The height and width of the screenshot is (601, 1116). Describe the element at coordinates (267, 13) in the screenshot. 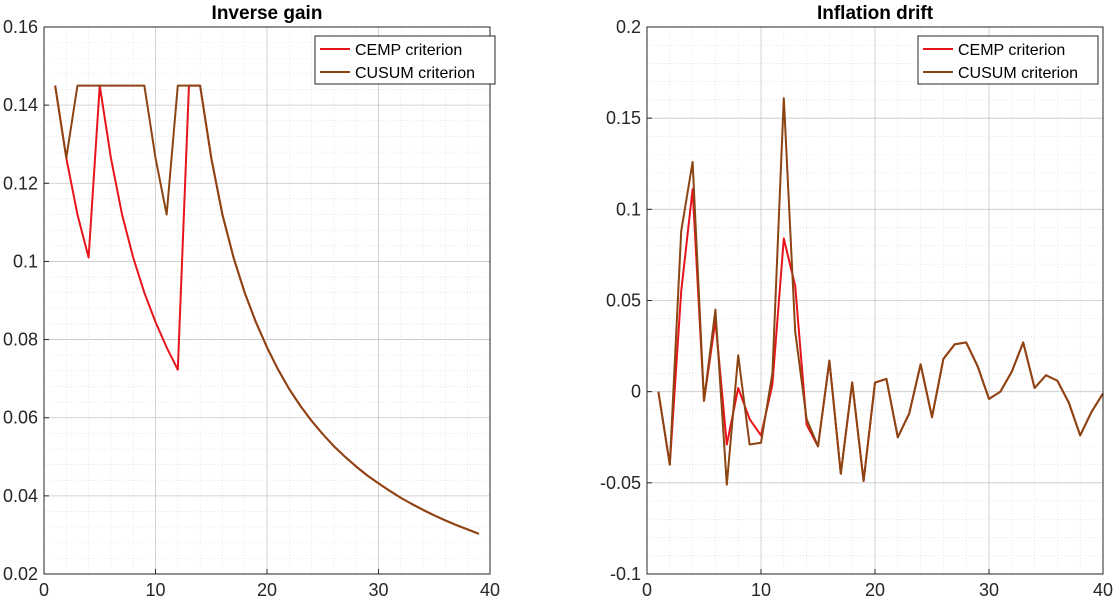

I see `chart-title: Inverse gain` at that location.